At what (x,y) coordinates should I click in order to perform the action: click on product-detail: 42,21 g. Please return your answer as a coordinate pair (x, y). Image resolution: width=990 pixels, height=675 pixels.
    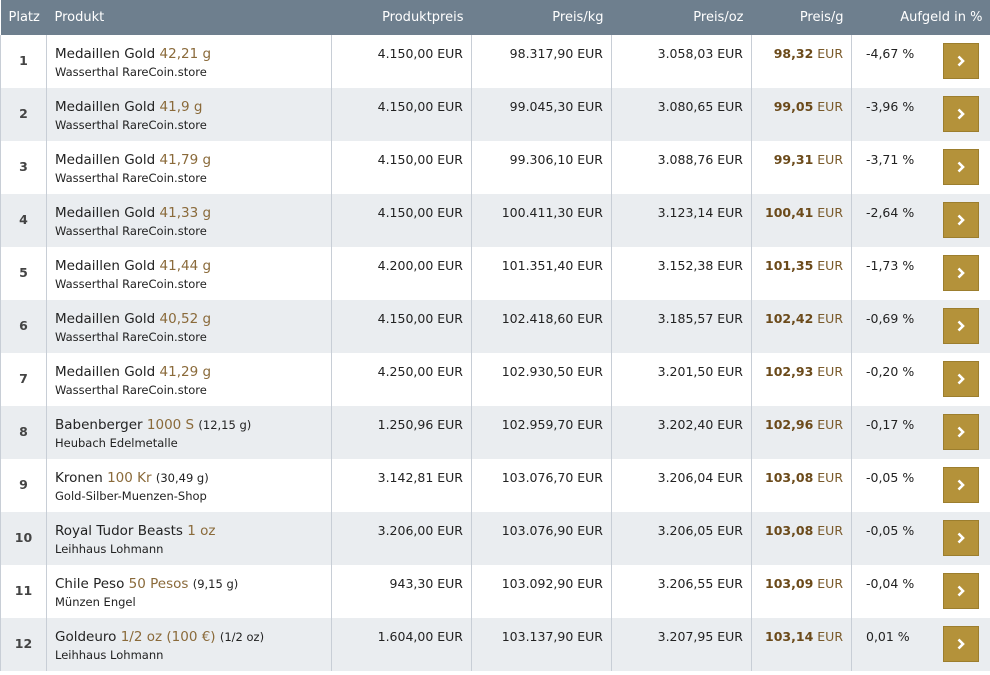
    Looking at the image, I should click on (185, 54).